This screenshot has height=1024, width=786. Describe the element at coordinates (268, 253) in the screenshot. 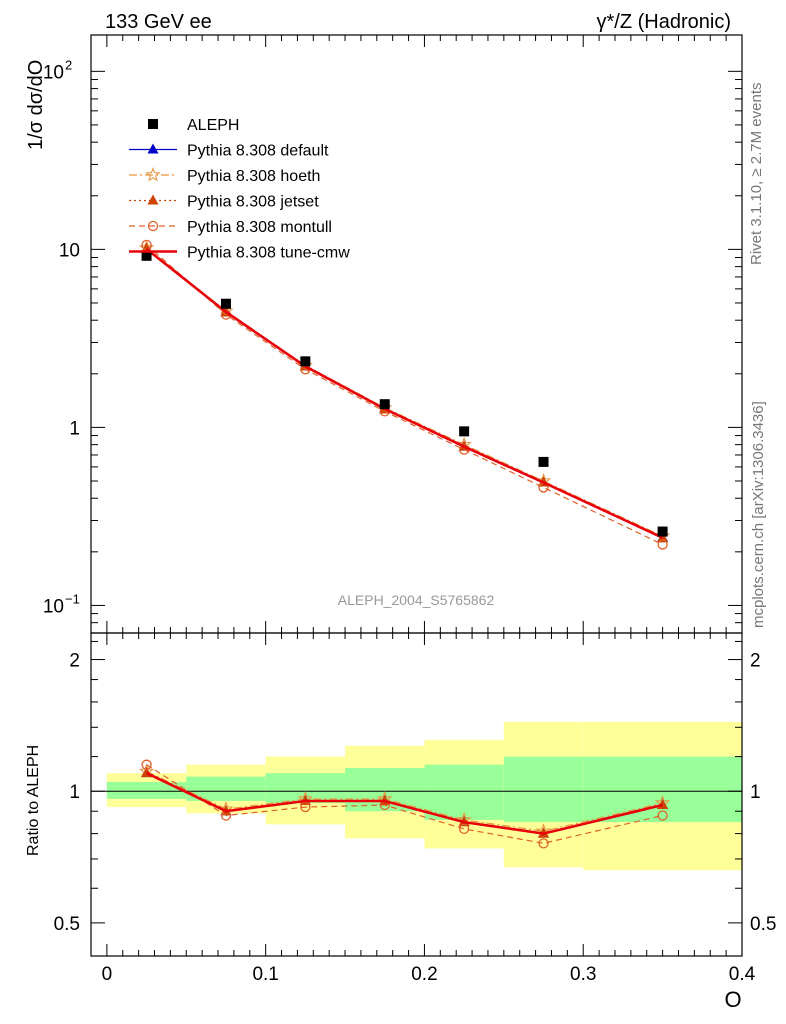

I see `legend-label-series-4: Pythia 8.308 tune-cmw` at that location.